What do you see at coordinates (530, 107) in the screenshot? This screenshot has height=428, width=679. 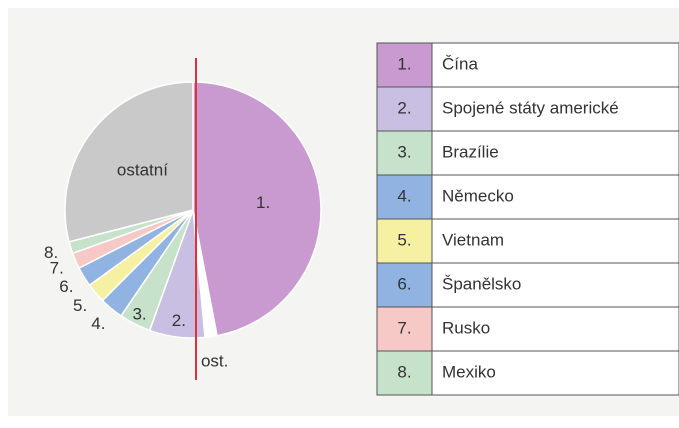 I see `legend-name: Spojené státy americké` at bounding box center [530, 107].